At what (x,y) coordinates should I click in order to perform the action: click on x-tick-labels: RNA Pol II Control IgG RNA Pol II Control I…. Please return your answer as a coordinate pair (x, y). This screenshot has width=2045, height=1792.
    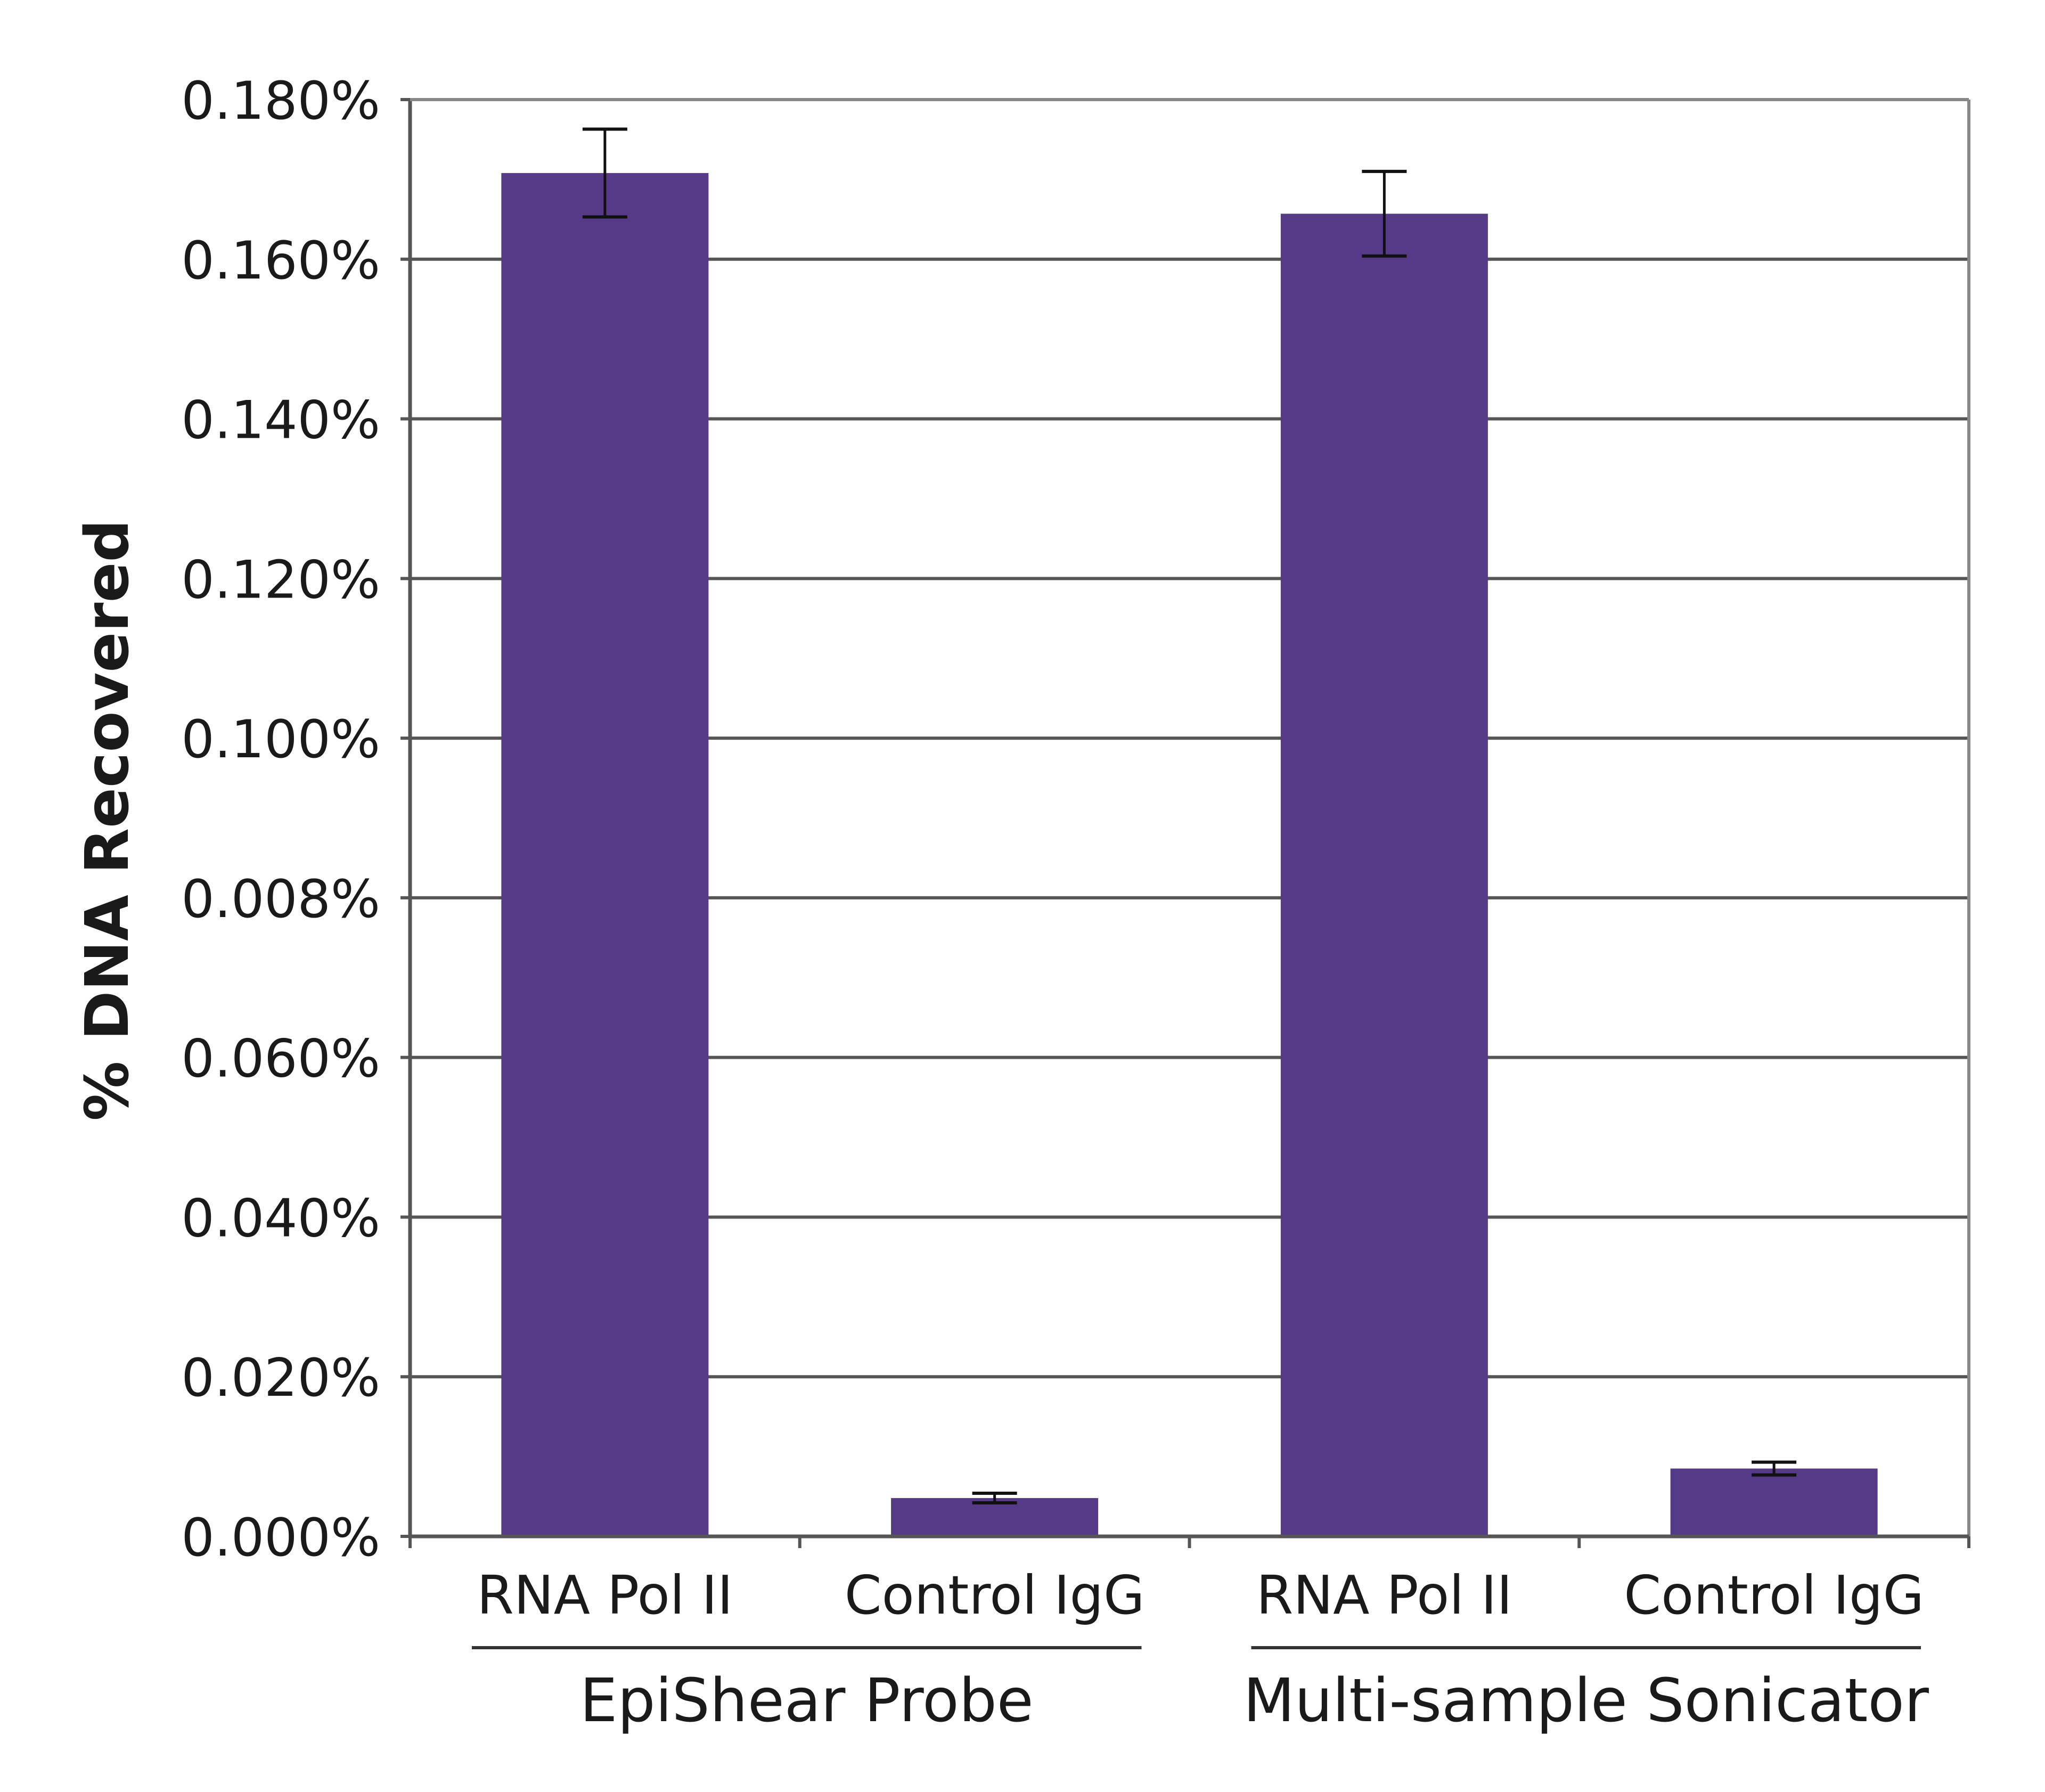
    Looking at the image, I should click on (1200, 1595).